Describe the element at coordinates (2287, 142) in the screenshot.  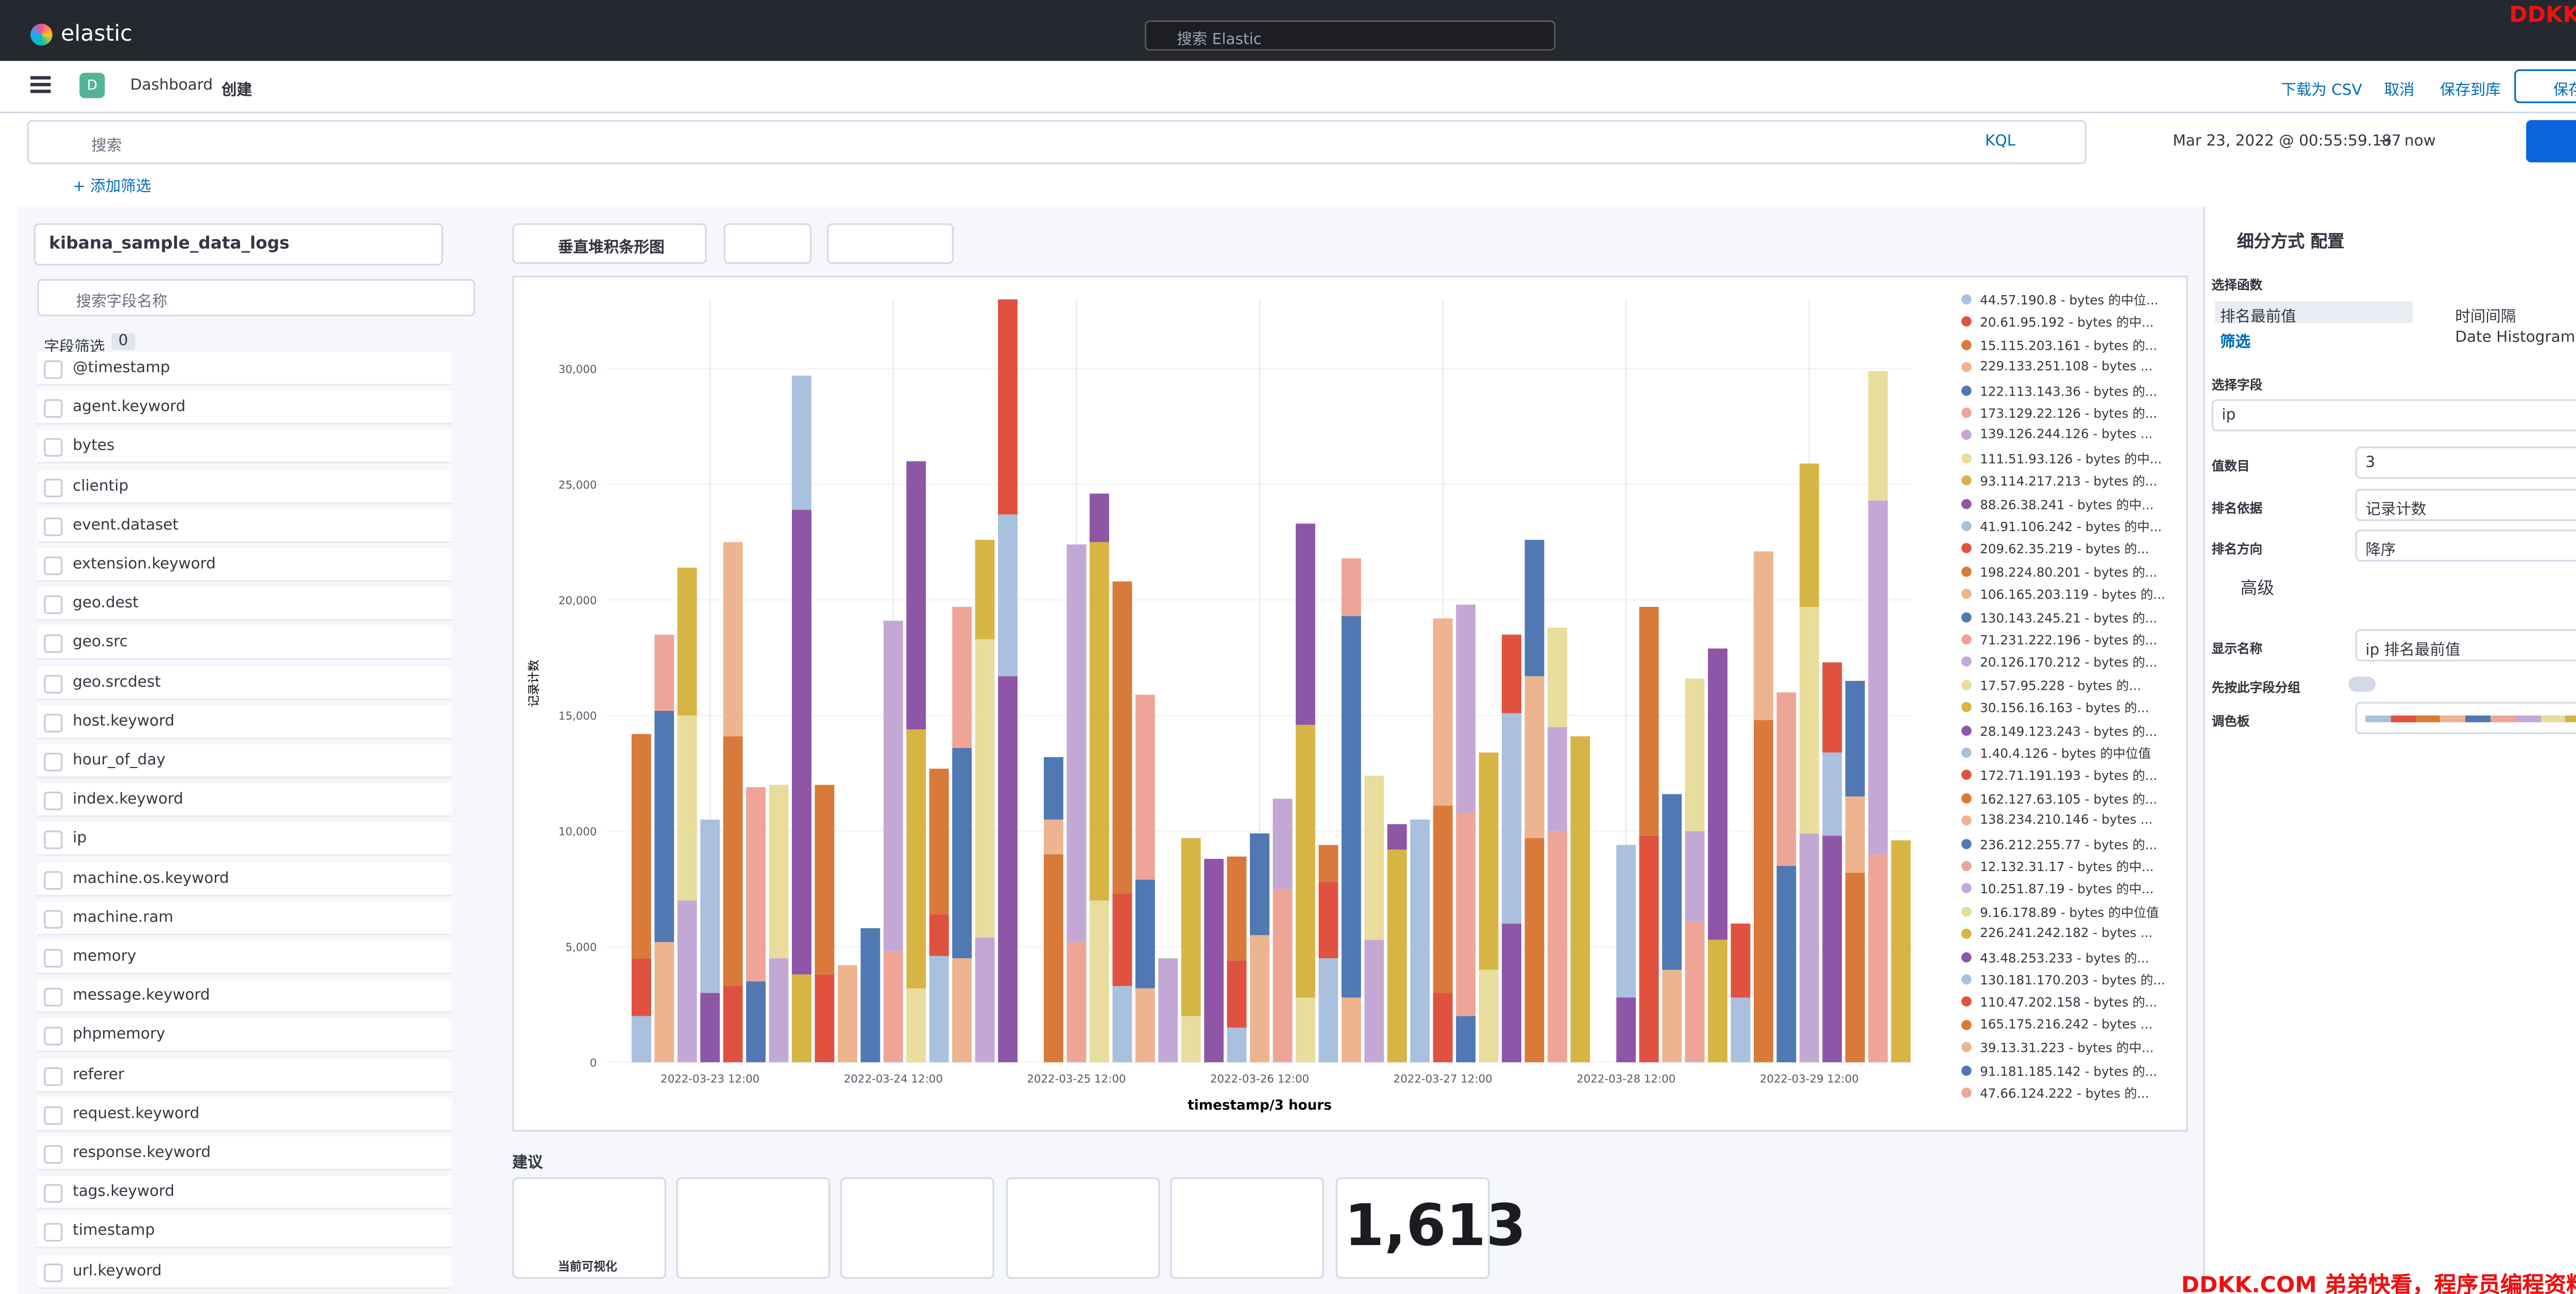
I see `date-start: Mar 23, 2022 @ 00:55:59.187` at that location.